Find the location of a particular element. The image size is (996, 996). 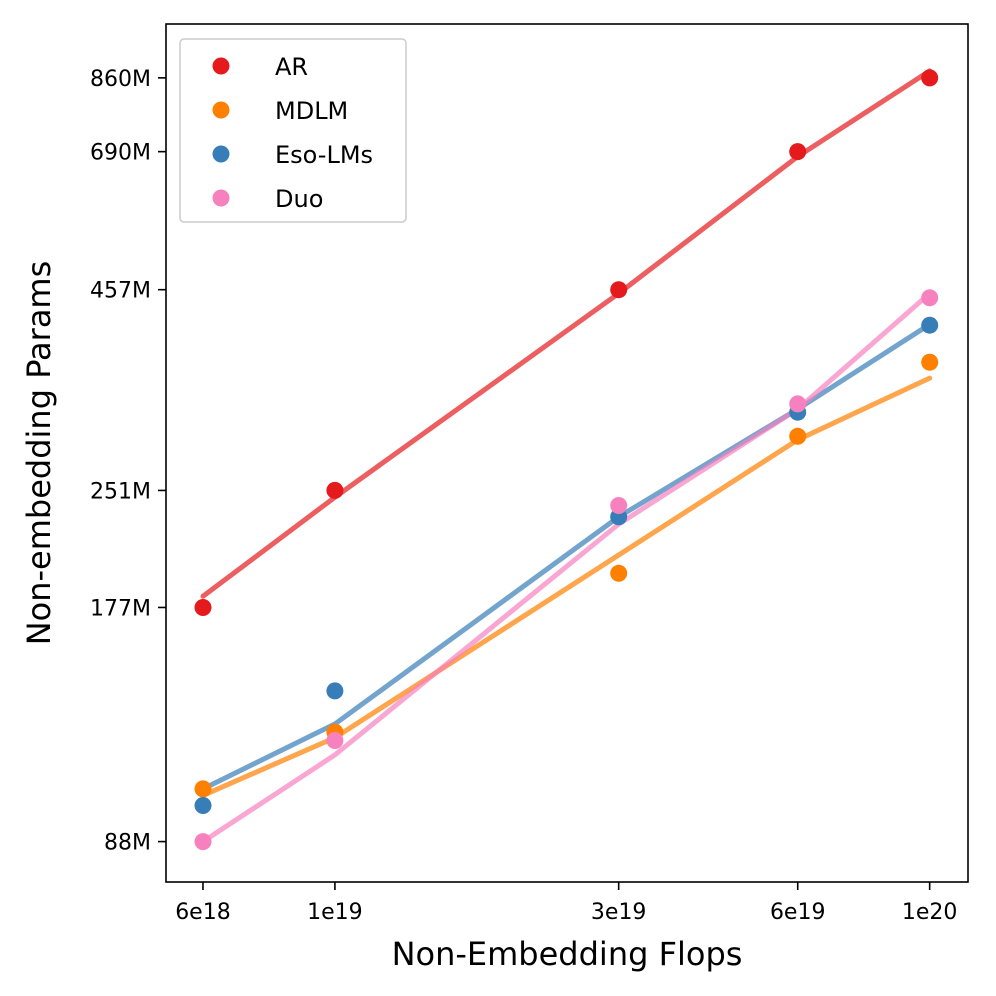

point-ar-1e19 is located at coordinates (335, 490).